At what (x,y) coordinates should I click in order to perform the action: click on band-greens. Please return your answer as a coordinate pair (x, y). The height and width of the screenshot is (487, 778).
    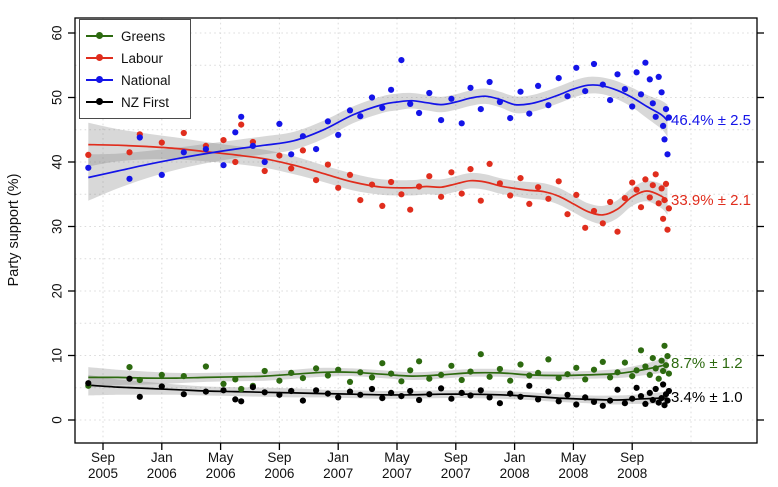
    Looking at the image, I should click on (378, 372).